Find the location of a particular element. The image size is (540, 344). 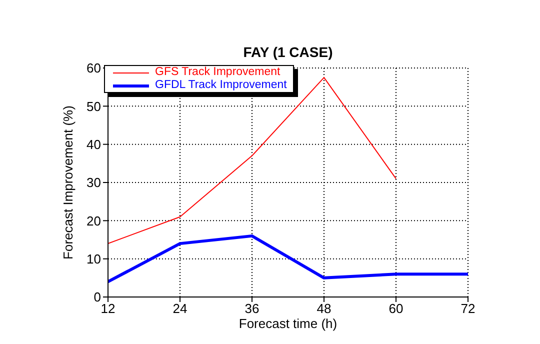

chart-title: FAY (1 CASE) is located at coordinates (288, 52).